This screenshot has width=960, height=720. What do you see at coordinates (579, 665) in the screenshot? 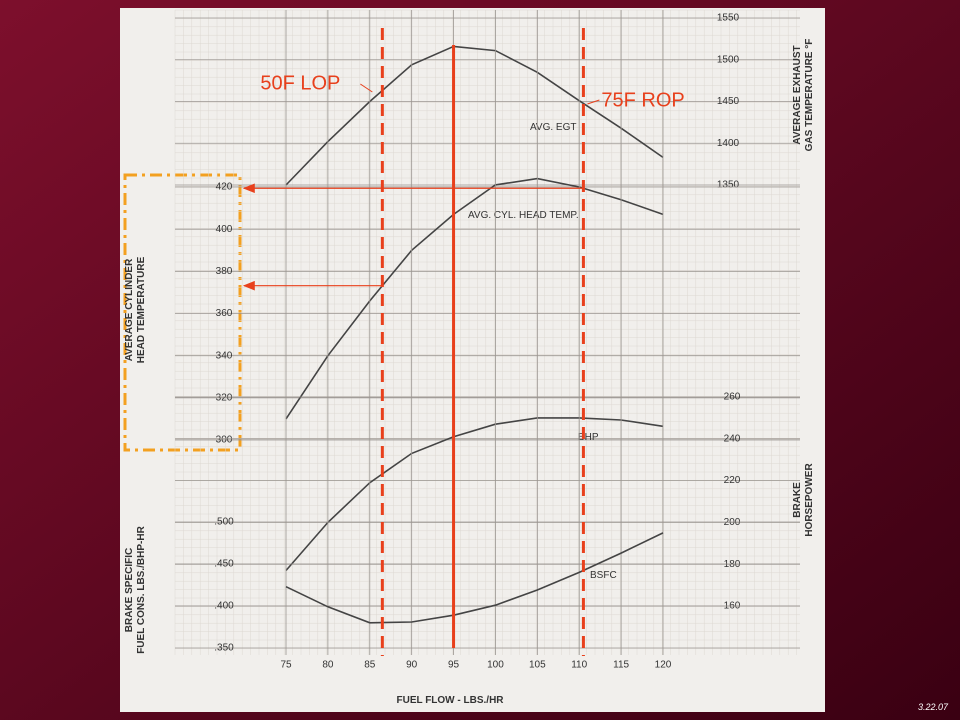
I see `x-tick-label: 110` at bounding box center [579, 665].